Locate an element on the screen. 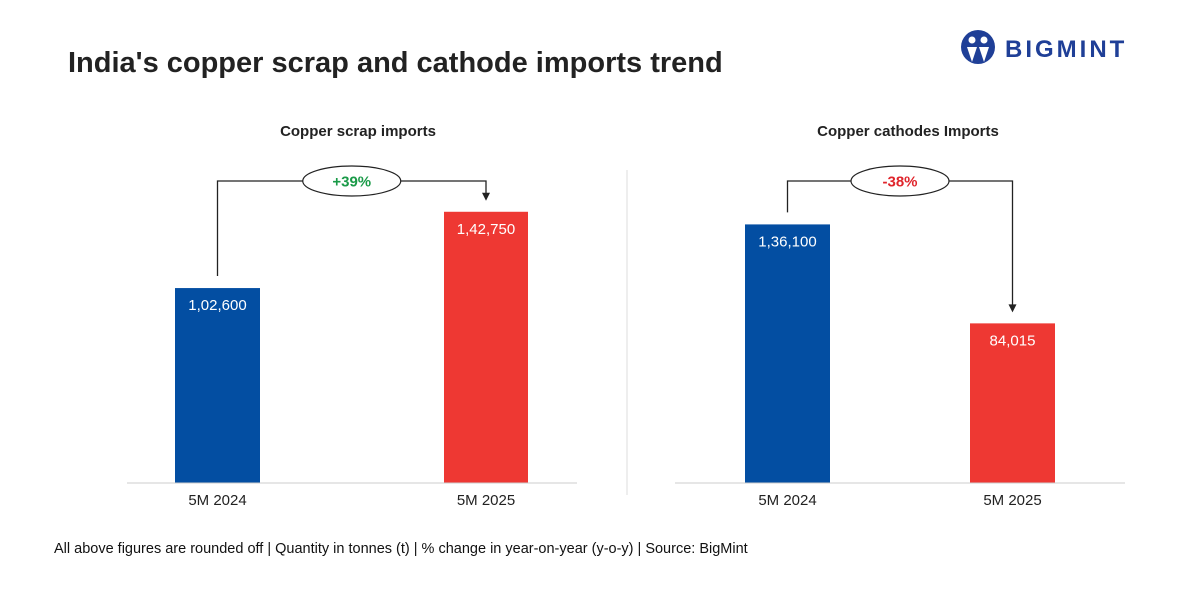 The height and width of the screenshot is (600, 1200). change-label: +39% is located at coordinates (351, 182).